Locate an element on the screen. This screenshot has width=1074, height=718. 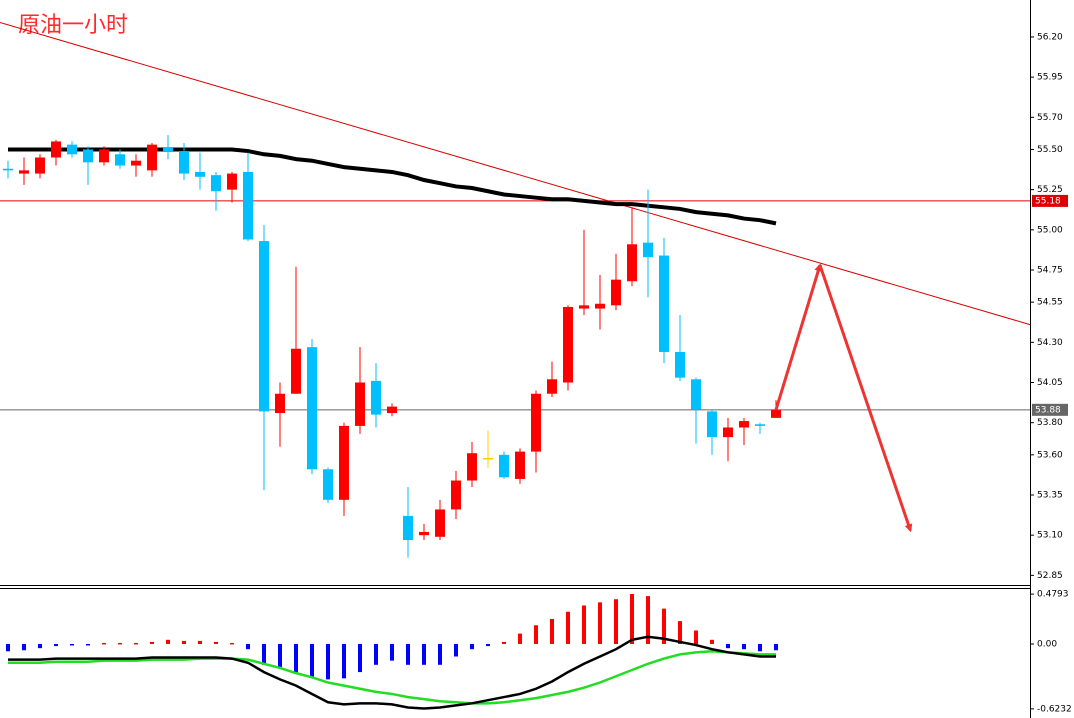
y-tick-label: 55.00 is located at coordinates (1050, 230).